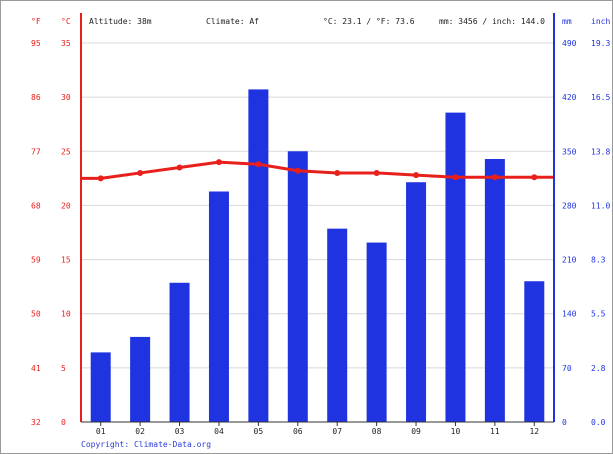  What do you see at coordinates (140, 431) in the screenshot?
I see `x-tick-label: 02` at bounding box center [140, 431].